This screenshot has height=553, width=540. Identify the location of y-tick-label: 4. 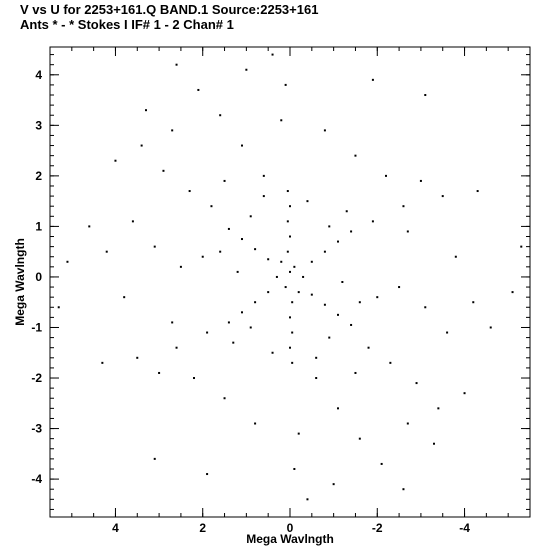
(38, 75).